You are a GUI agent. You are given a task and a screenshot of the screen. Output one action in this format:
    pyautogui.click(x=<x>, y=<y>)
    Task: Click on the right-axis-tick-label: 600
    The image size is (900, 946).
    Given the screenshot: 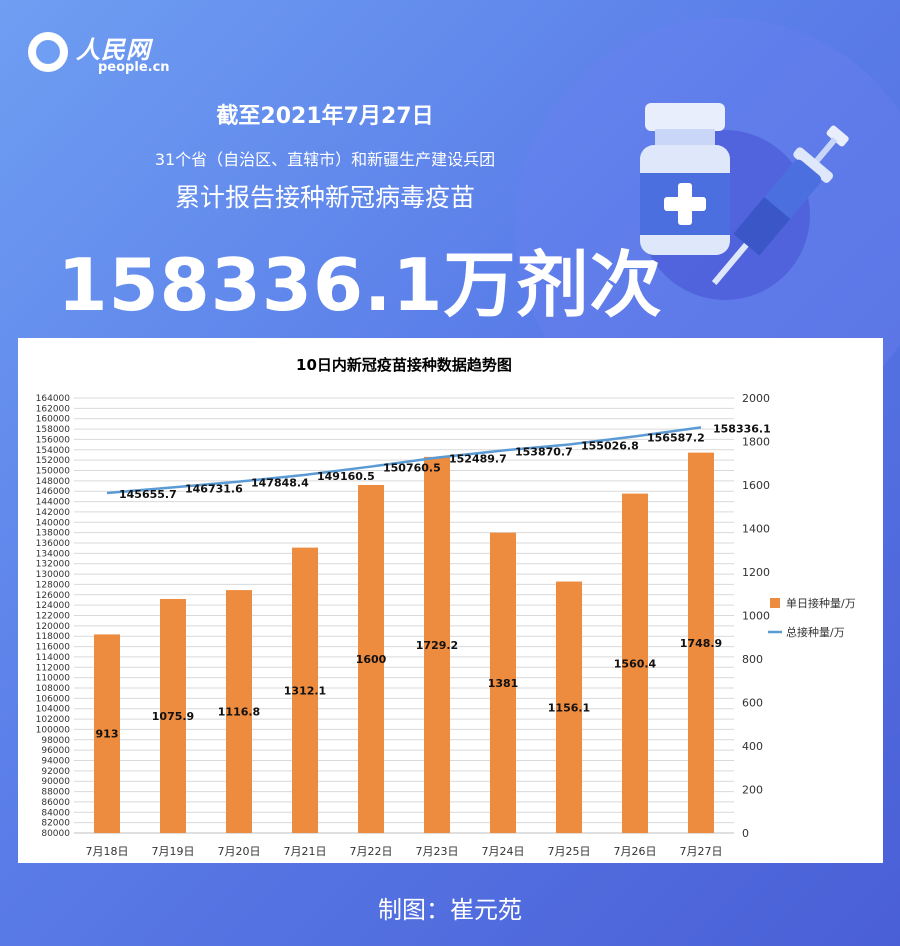 What is the action you would take?
    pyautogui.click(x=752, y=703)
    